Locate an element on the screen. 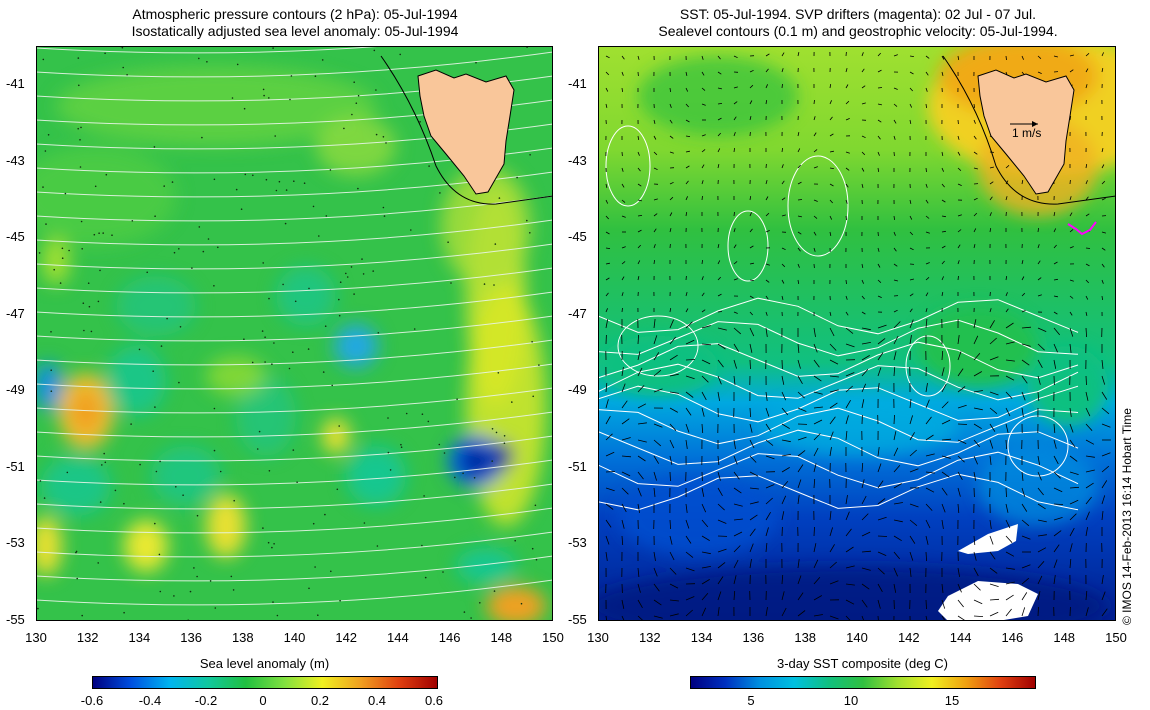 The width and height of the screenshot is (1150, 710). x-tick-label: 146 is located at coordinates (1012, 637).